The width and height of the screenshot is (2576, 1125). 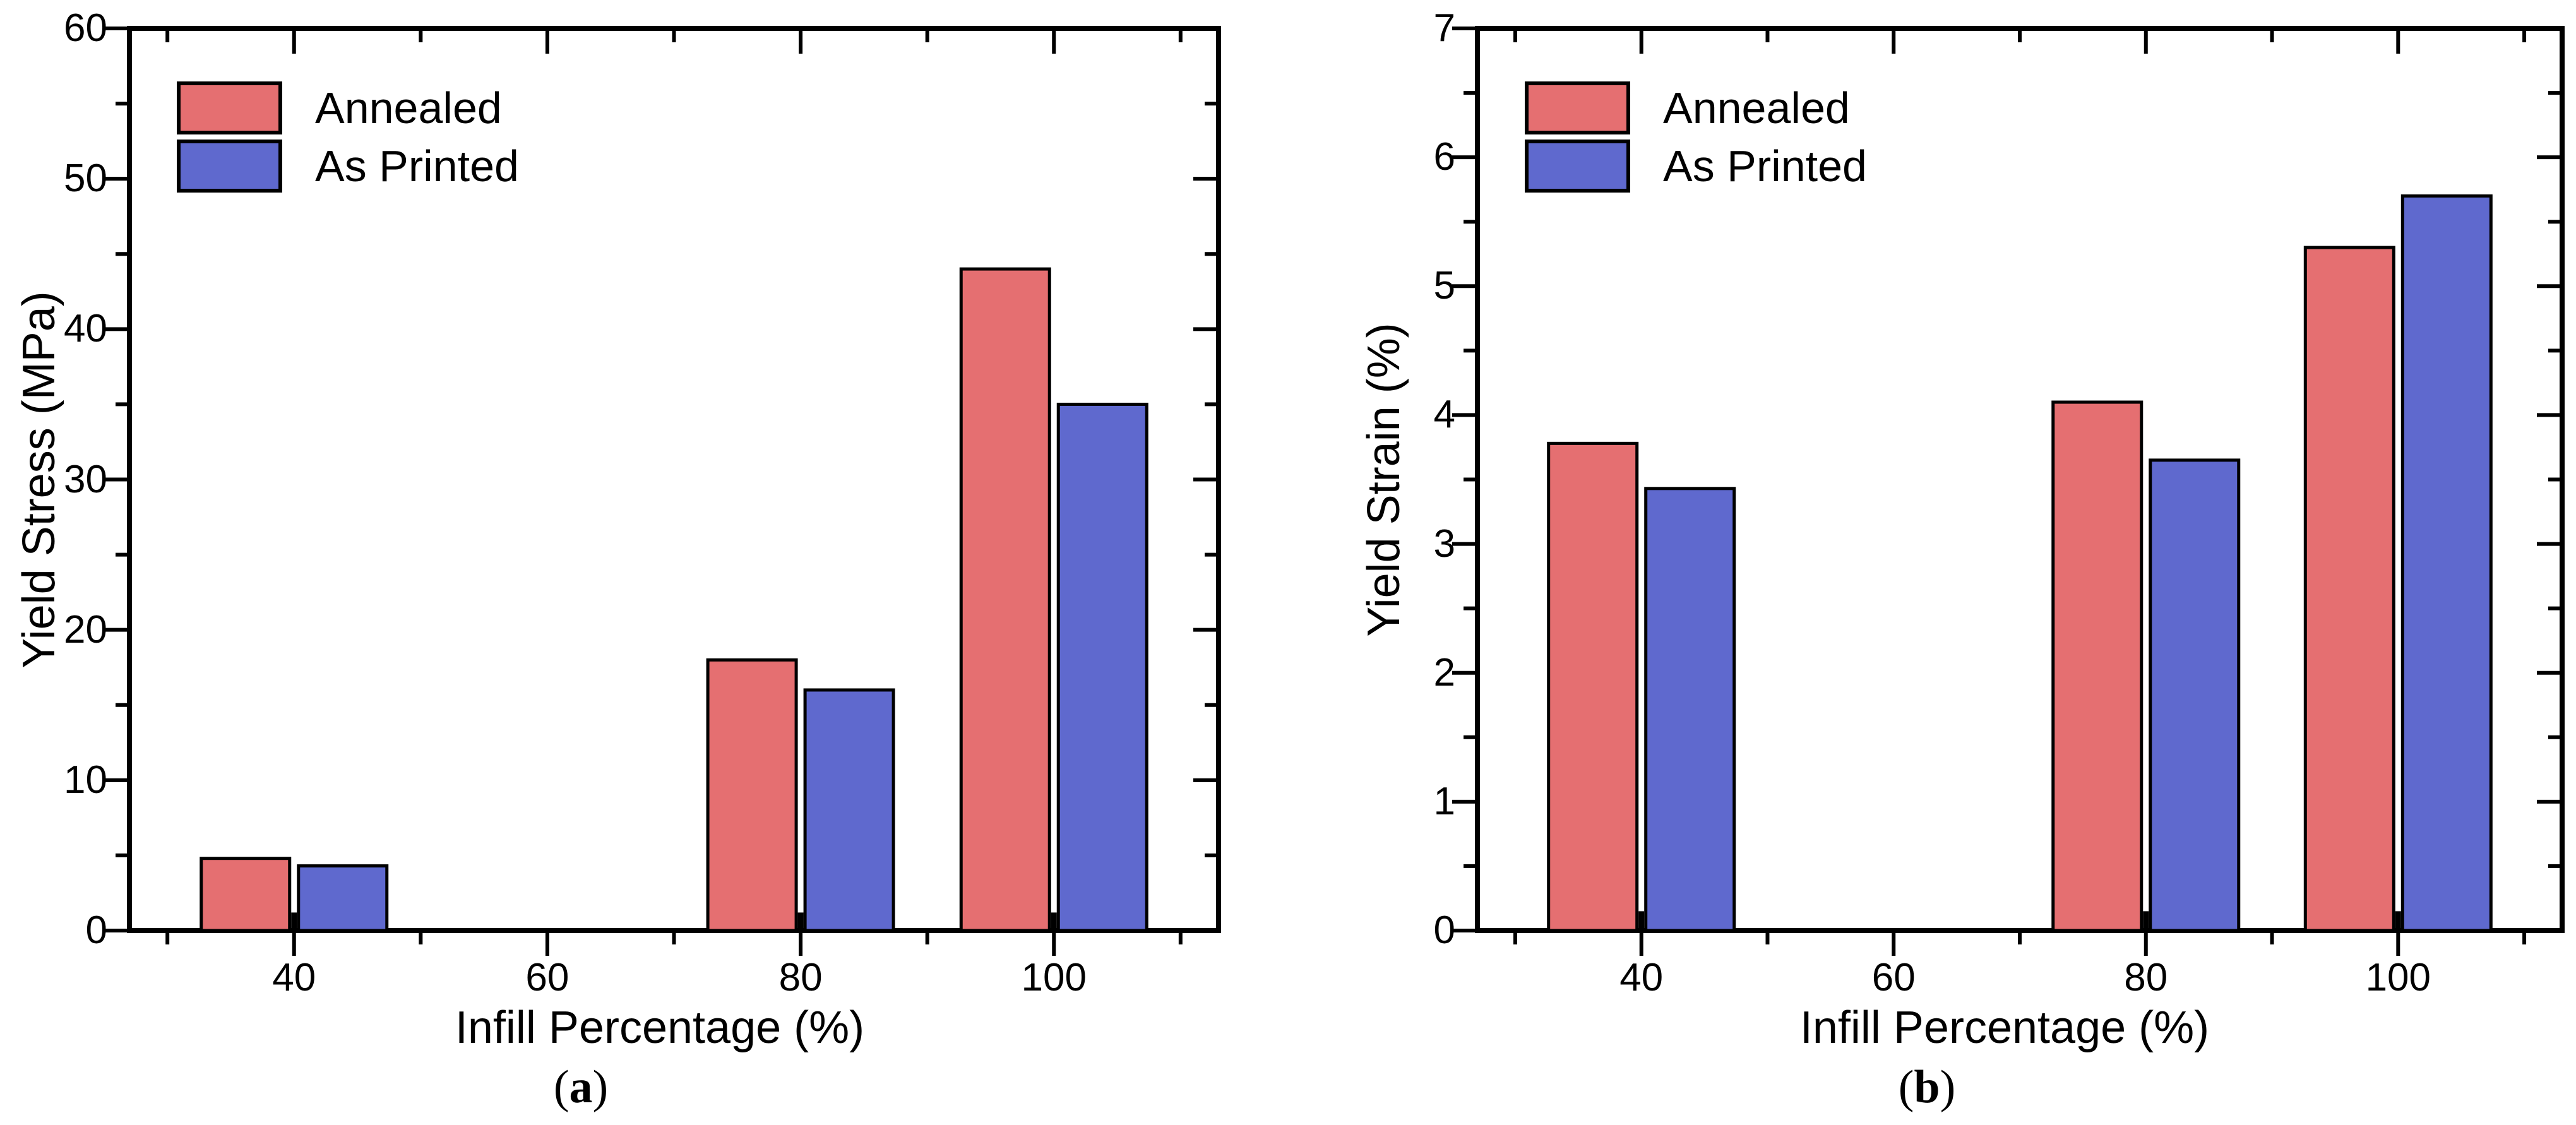 I want to click on y-tick-label: 30, so click(x=85, y=479).